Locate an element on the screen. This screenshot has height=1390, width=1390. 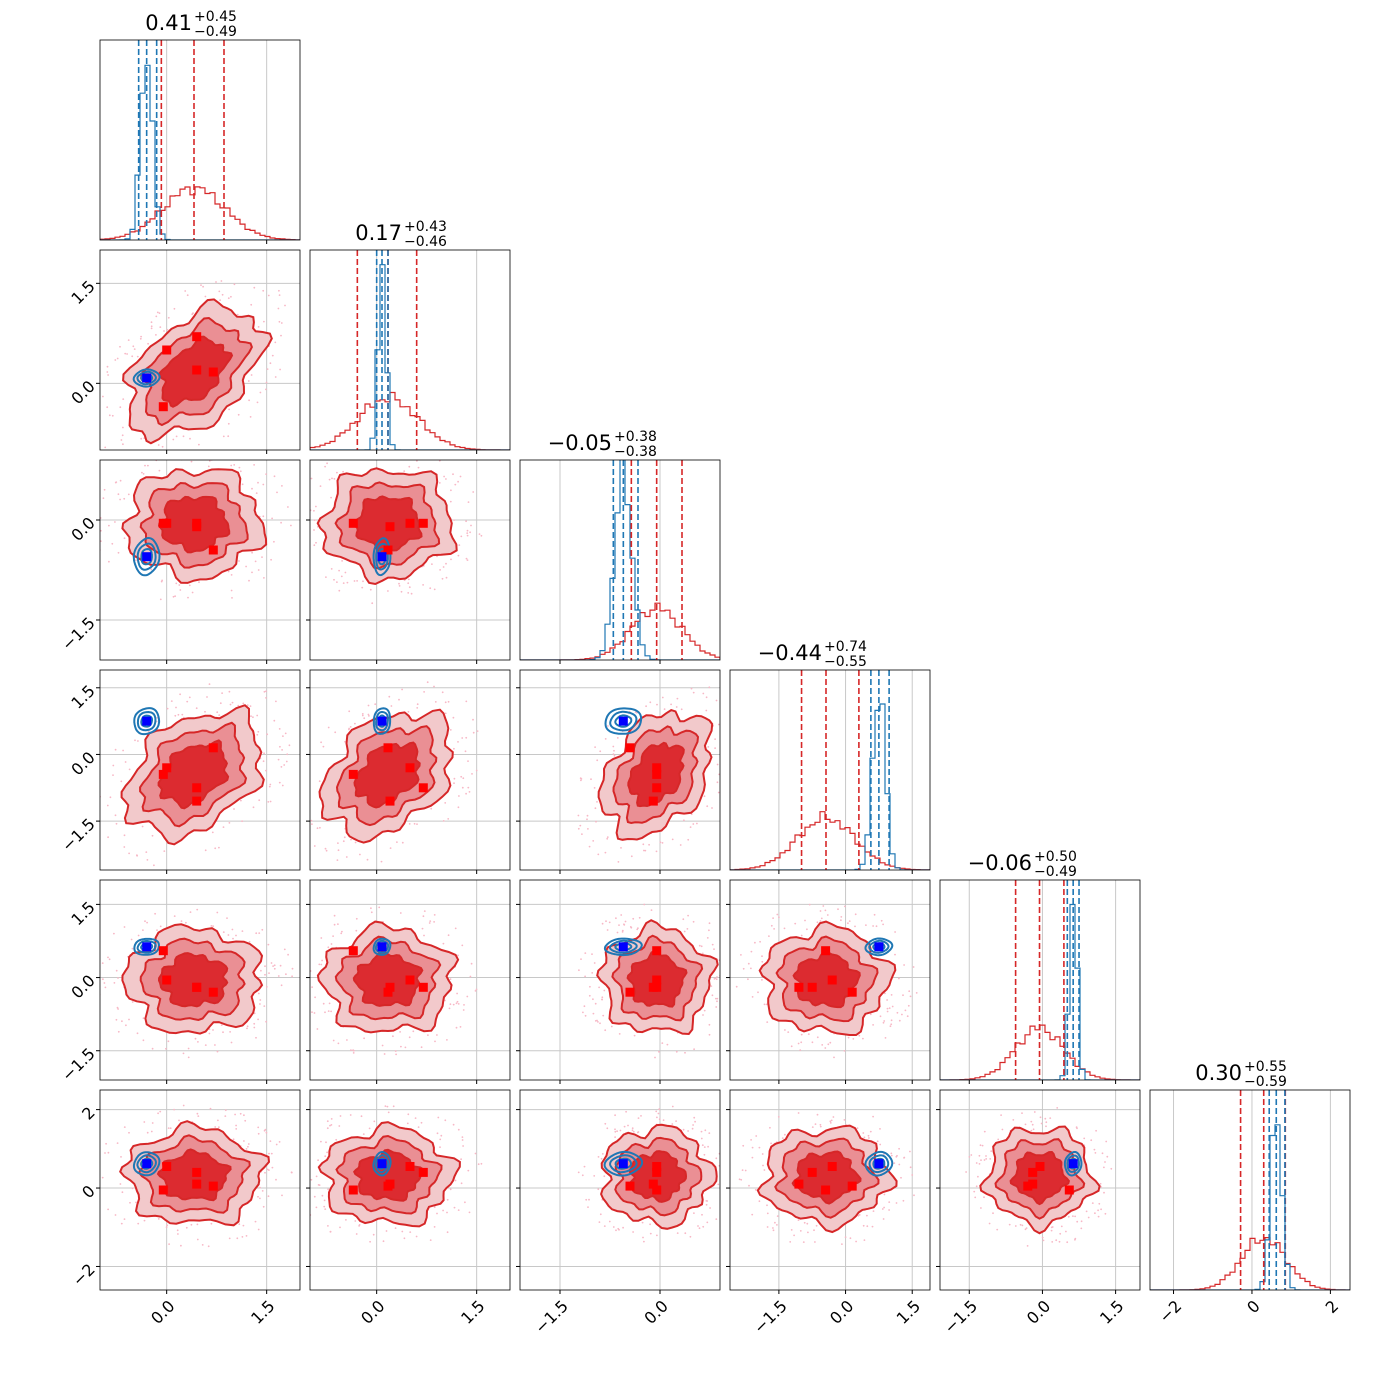
x-tick-label: −1.5 is located at coordinates (770, 1316).